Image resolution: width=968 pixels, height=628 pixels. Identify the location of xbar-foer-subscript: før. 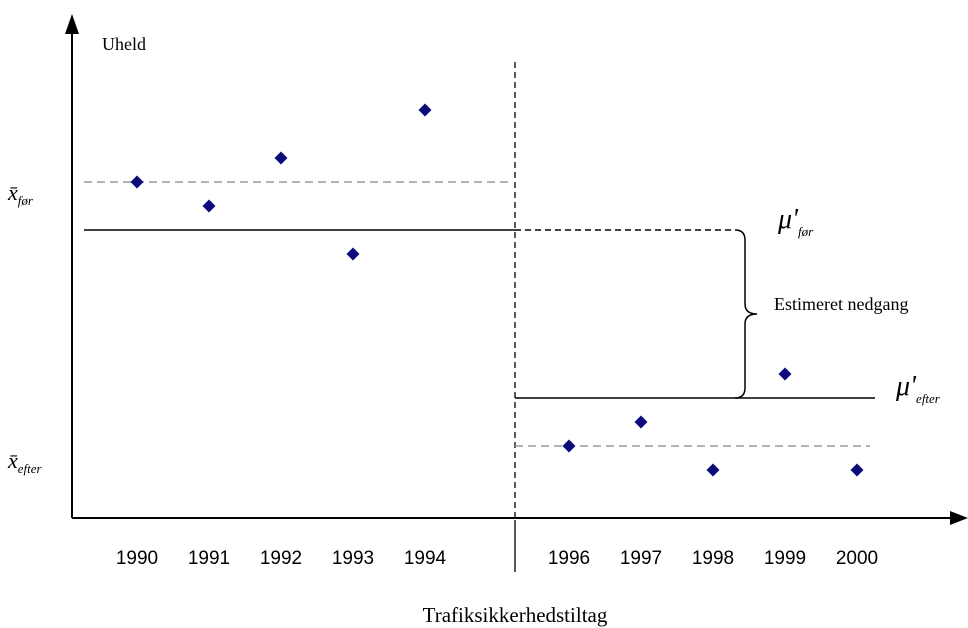
(26, 200).